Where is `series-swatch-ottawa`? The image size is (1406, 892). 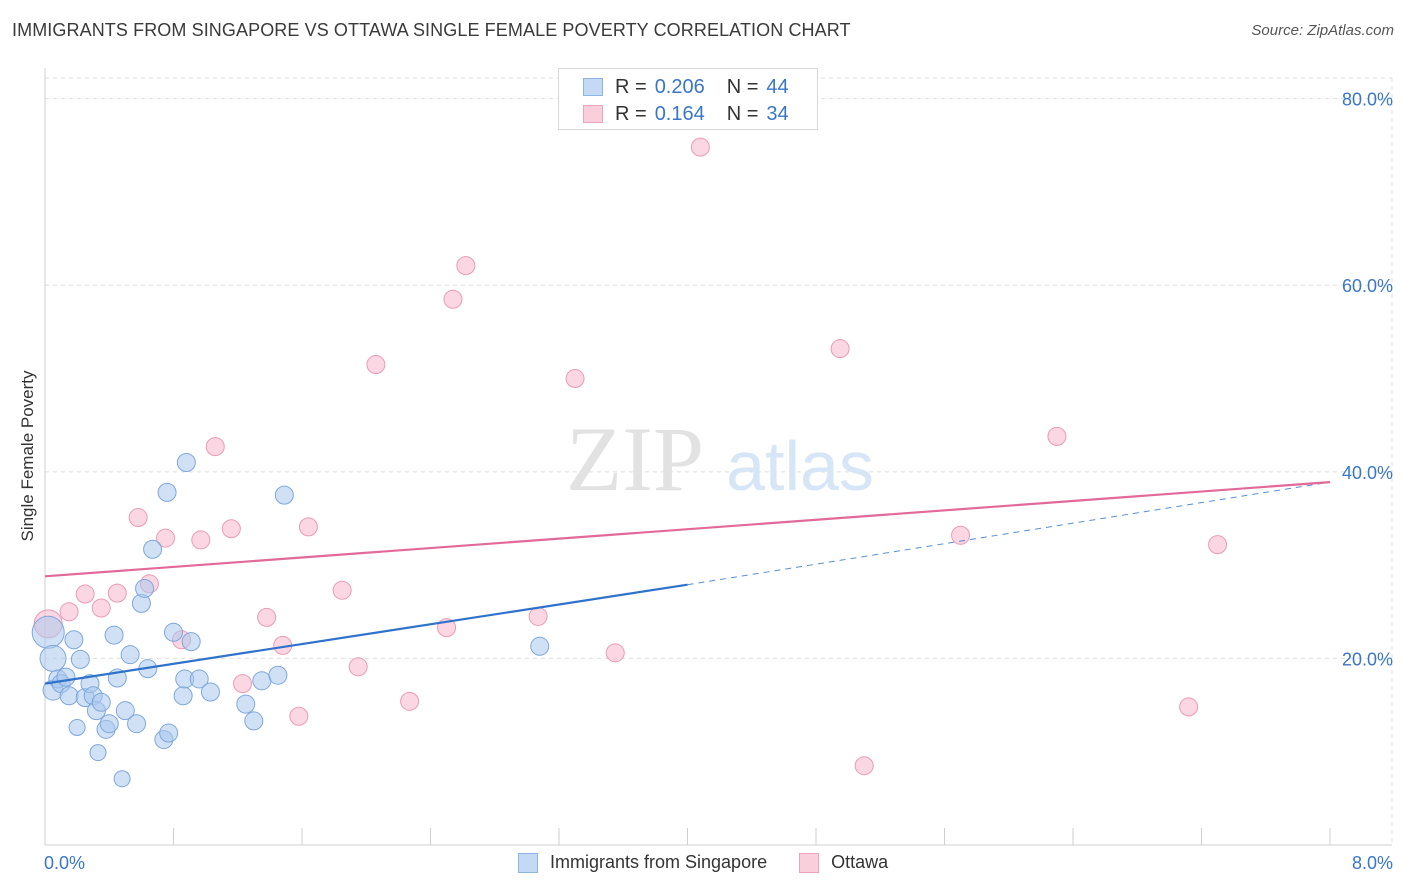
series-swatch-ottawa is located at coordinates (809, 862).